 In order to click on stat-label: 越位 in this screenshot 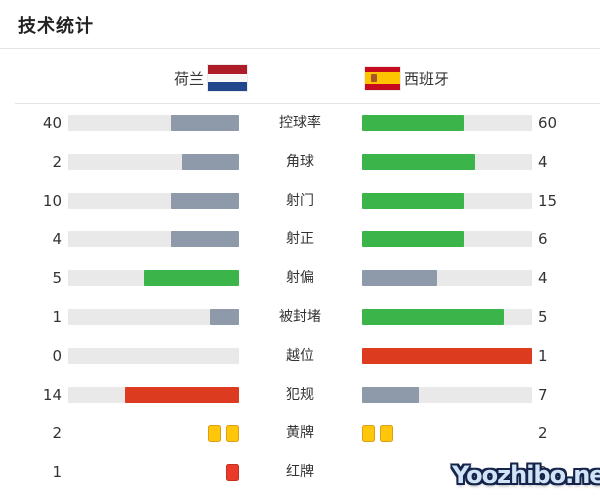, I will do `click(300, 355)`.